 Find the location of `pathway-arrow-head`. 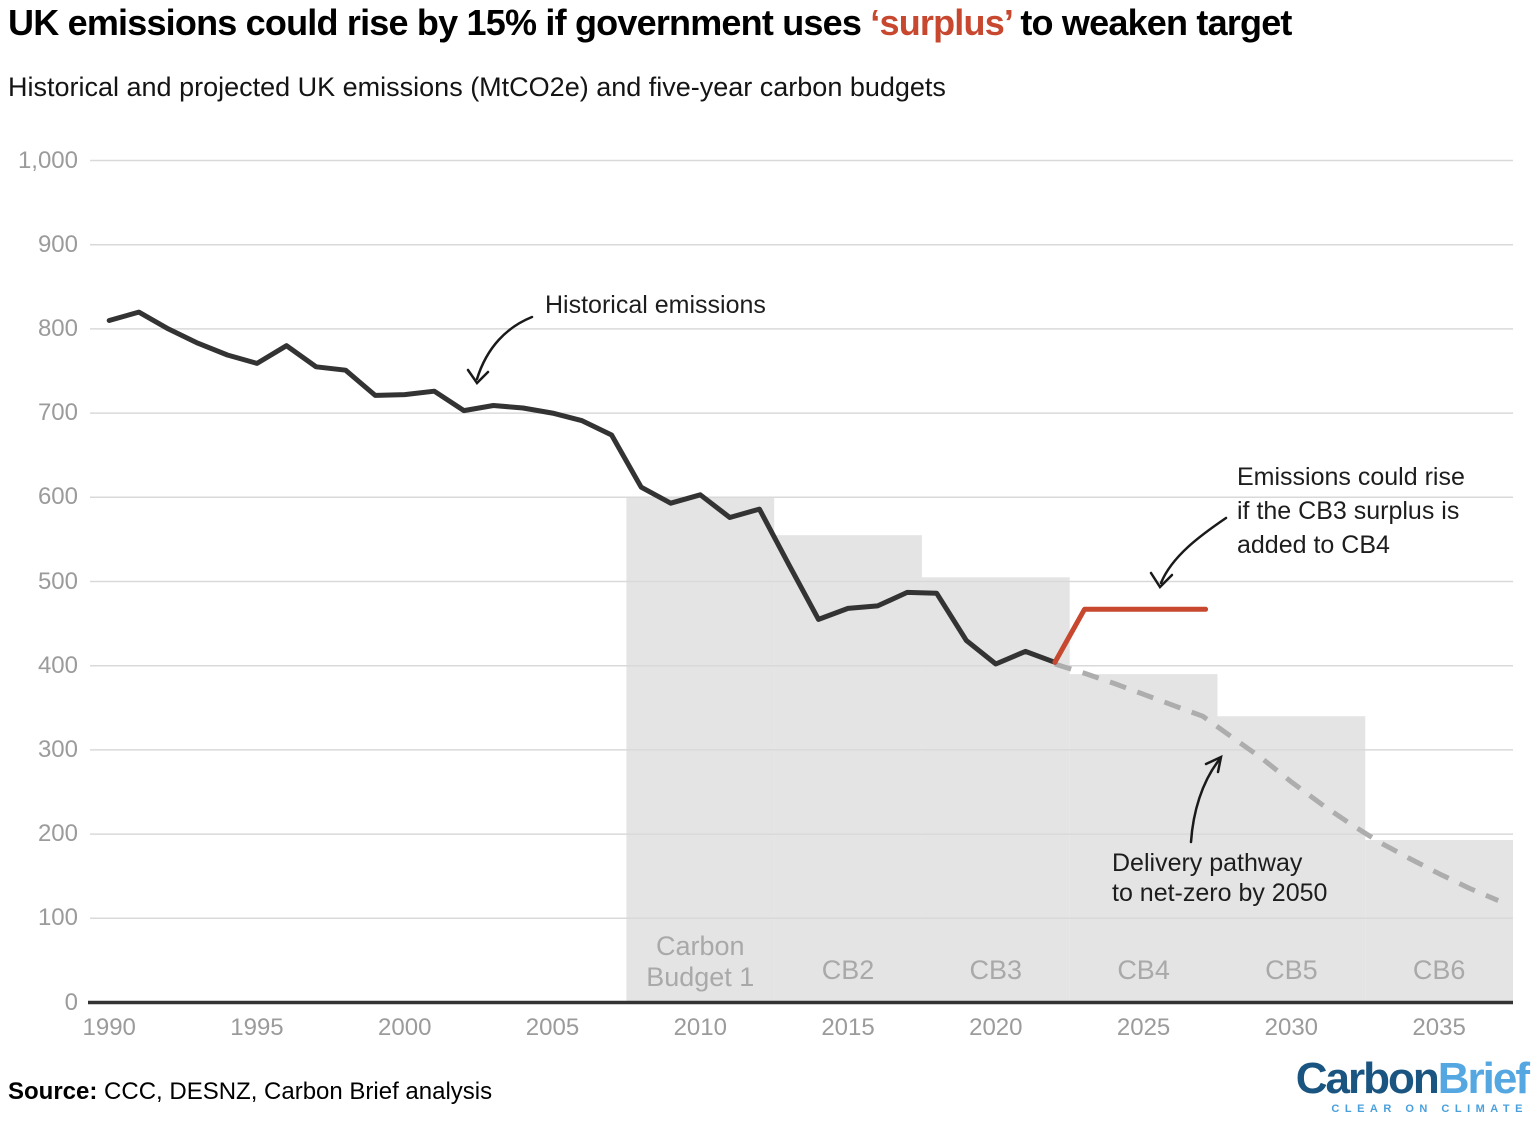

pathway-arrow-head is located at coordinates (1213, 764).